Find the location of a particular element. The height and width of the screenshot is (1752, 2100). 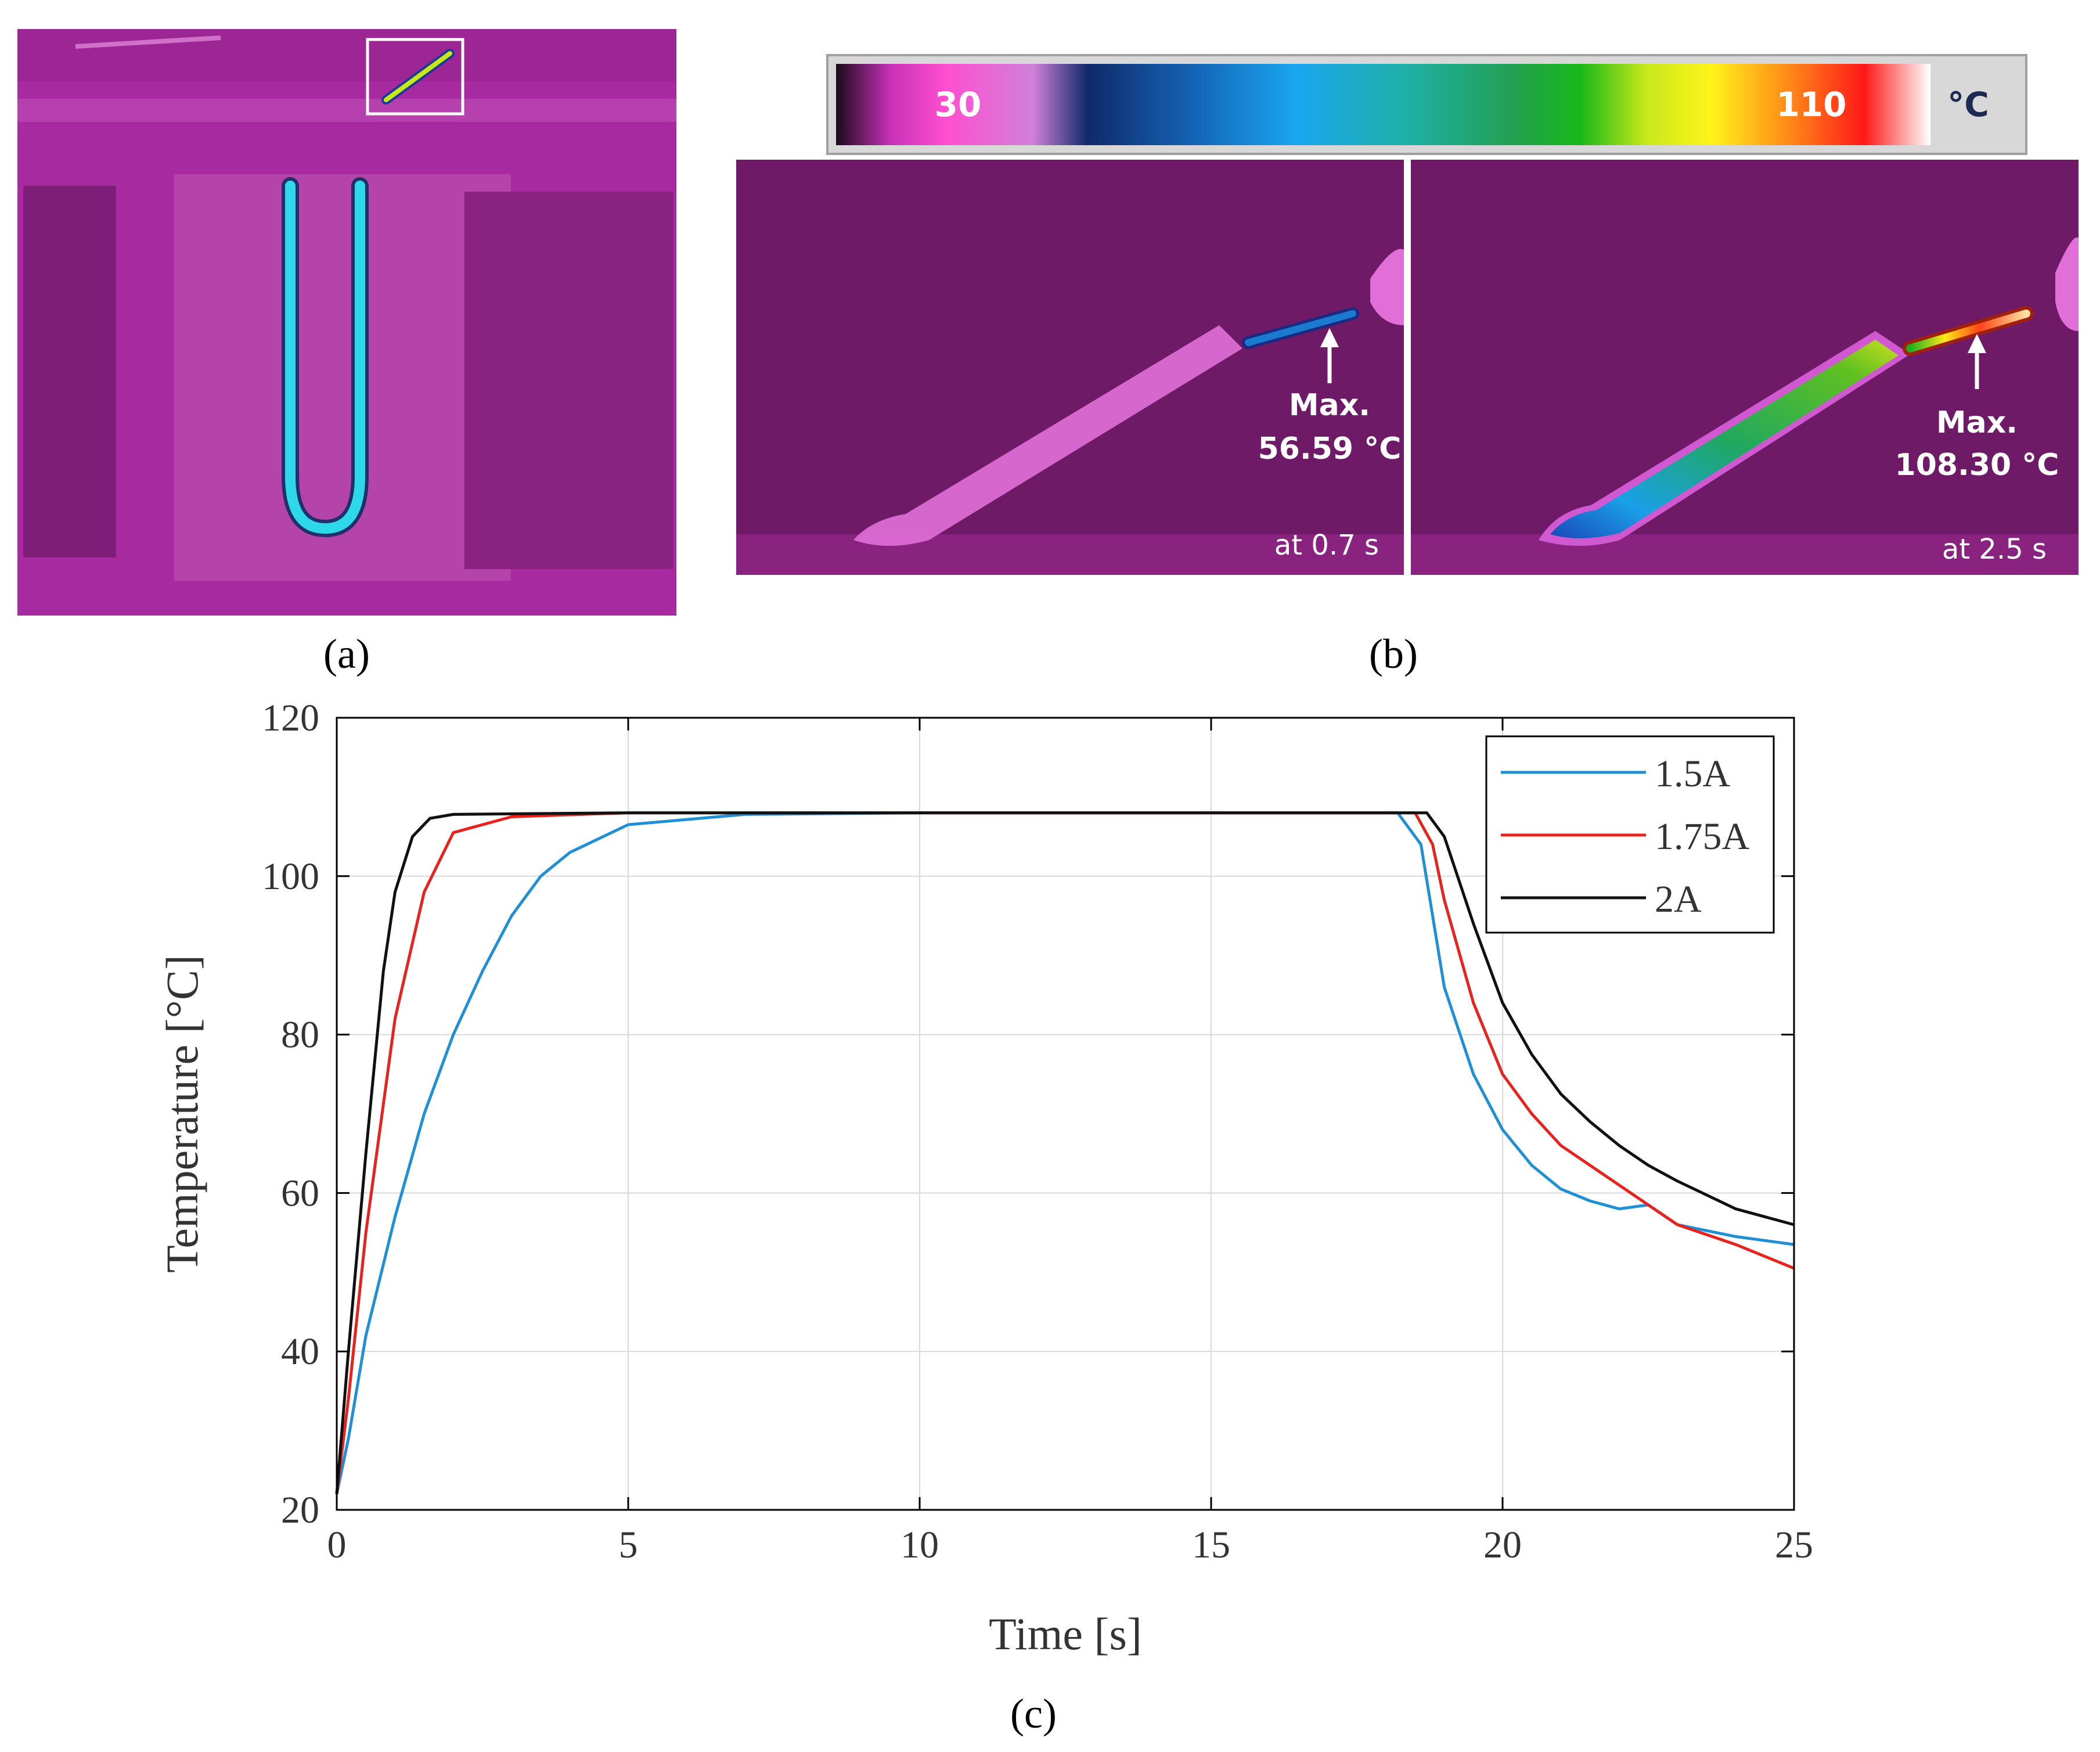

thermal-image-b-left: Max. 56.59 °C at 0.7 s is located at coordinates (1070, 367).